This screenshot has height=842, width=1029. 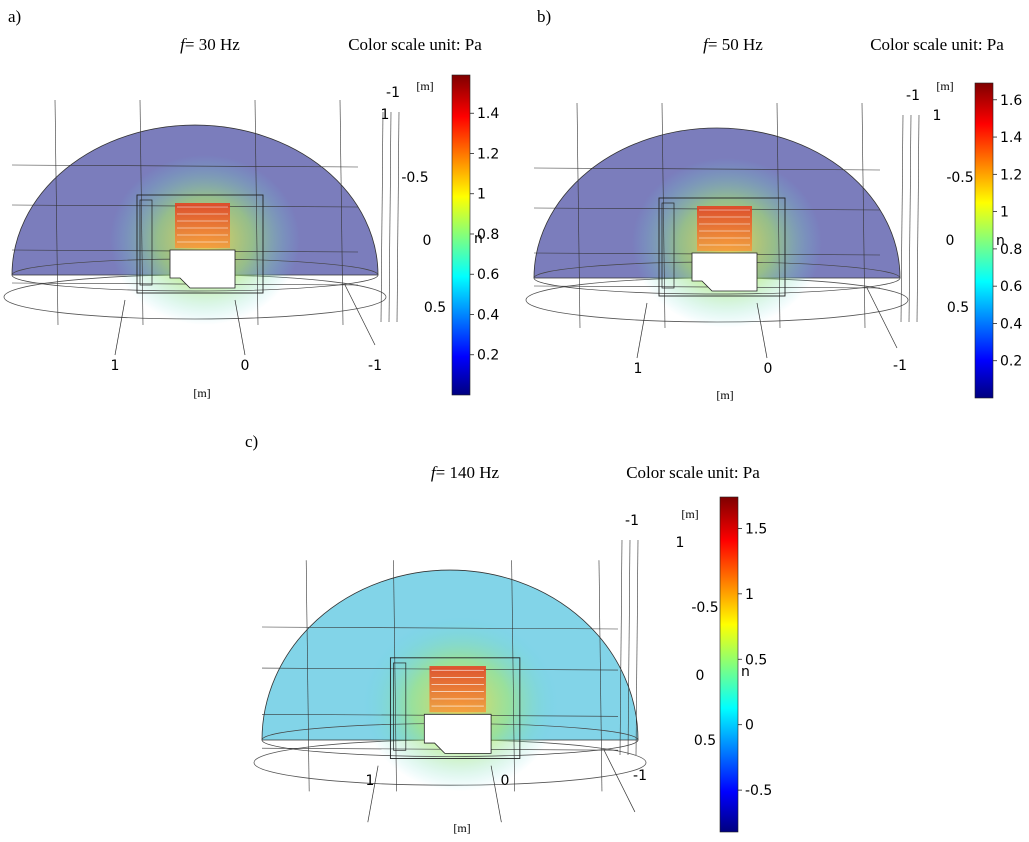 I want to click on panel-title: f= 30 Hz, so click(x=210, y=44).